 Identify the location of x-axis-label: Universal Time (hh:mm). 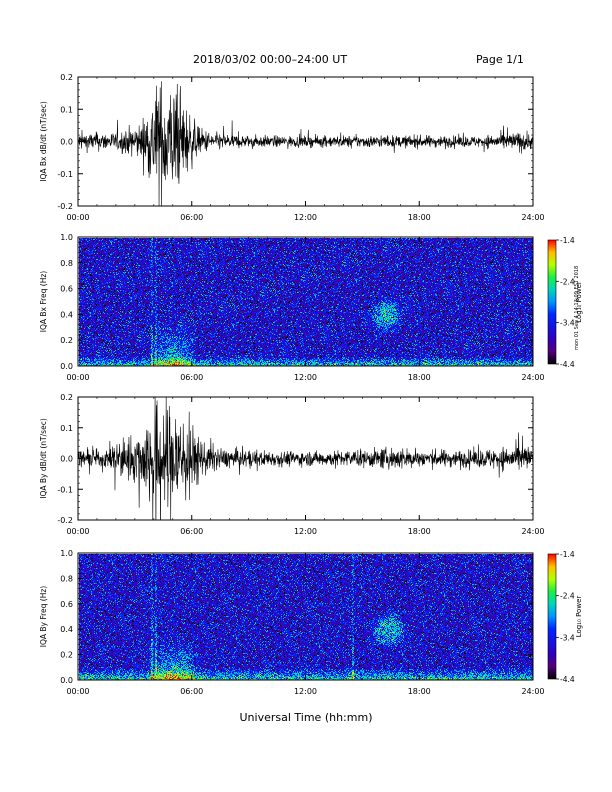
(306, 717).